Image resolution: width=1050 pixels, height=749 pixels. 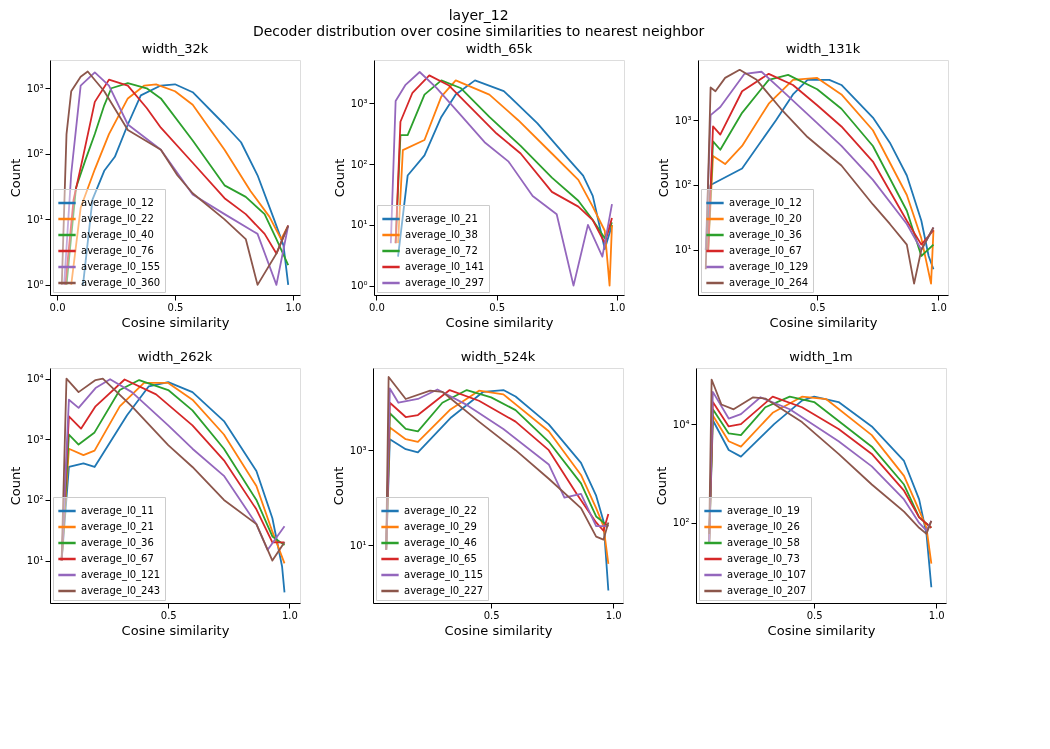 I want to click on chart-title: width_131k, so click(x=823, y=48).